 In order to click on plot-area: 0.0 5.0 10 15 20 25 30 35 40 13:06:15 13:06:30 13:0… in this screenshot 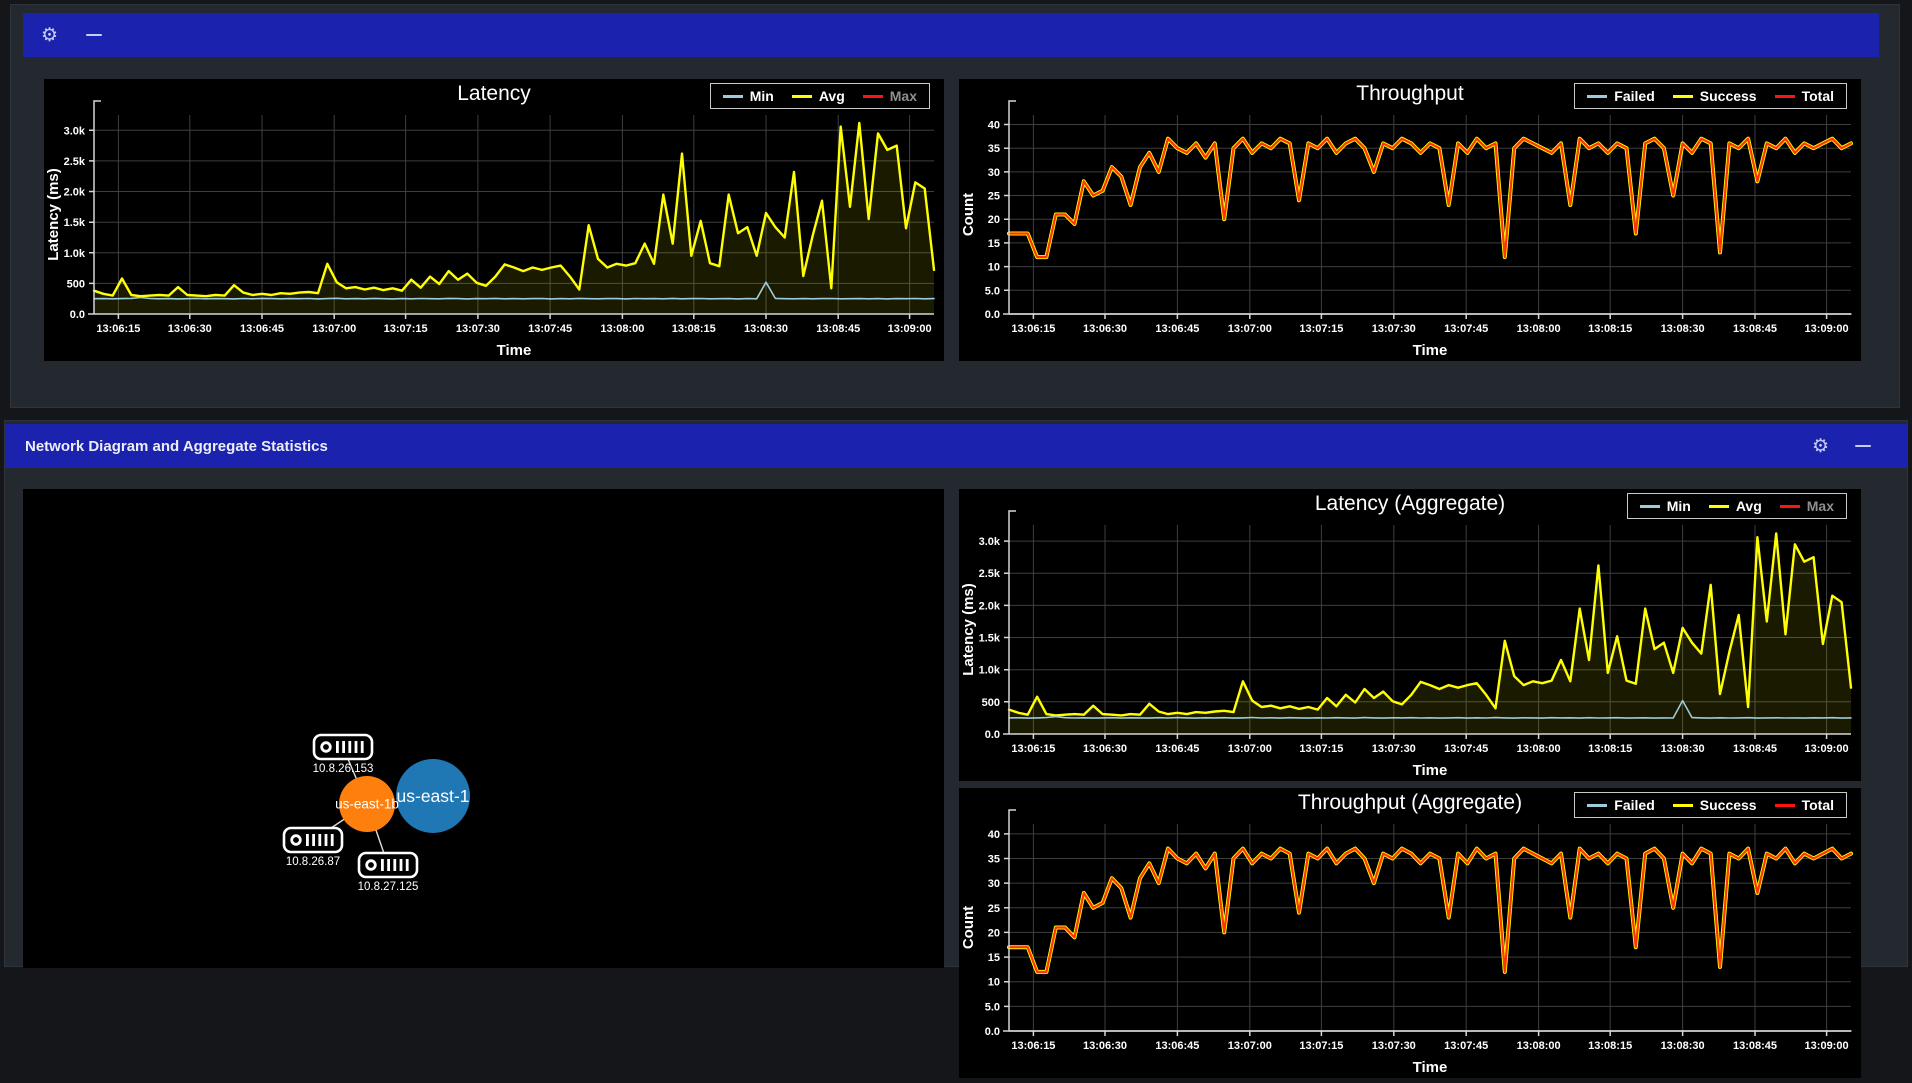, I will do `click(1406, 942)`.